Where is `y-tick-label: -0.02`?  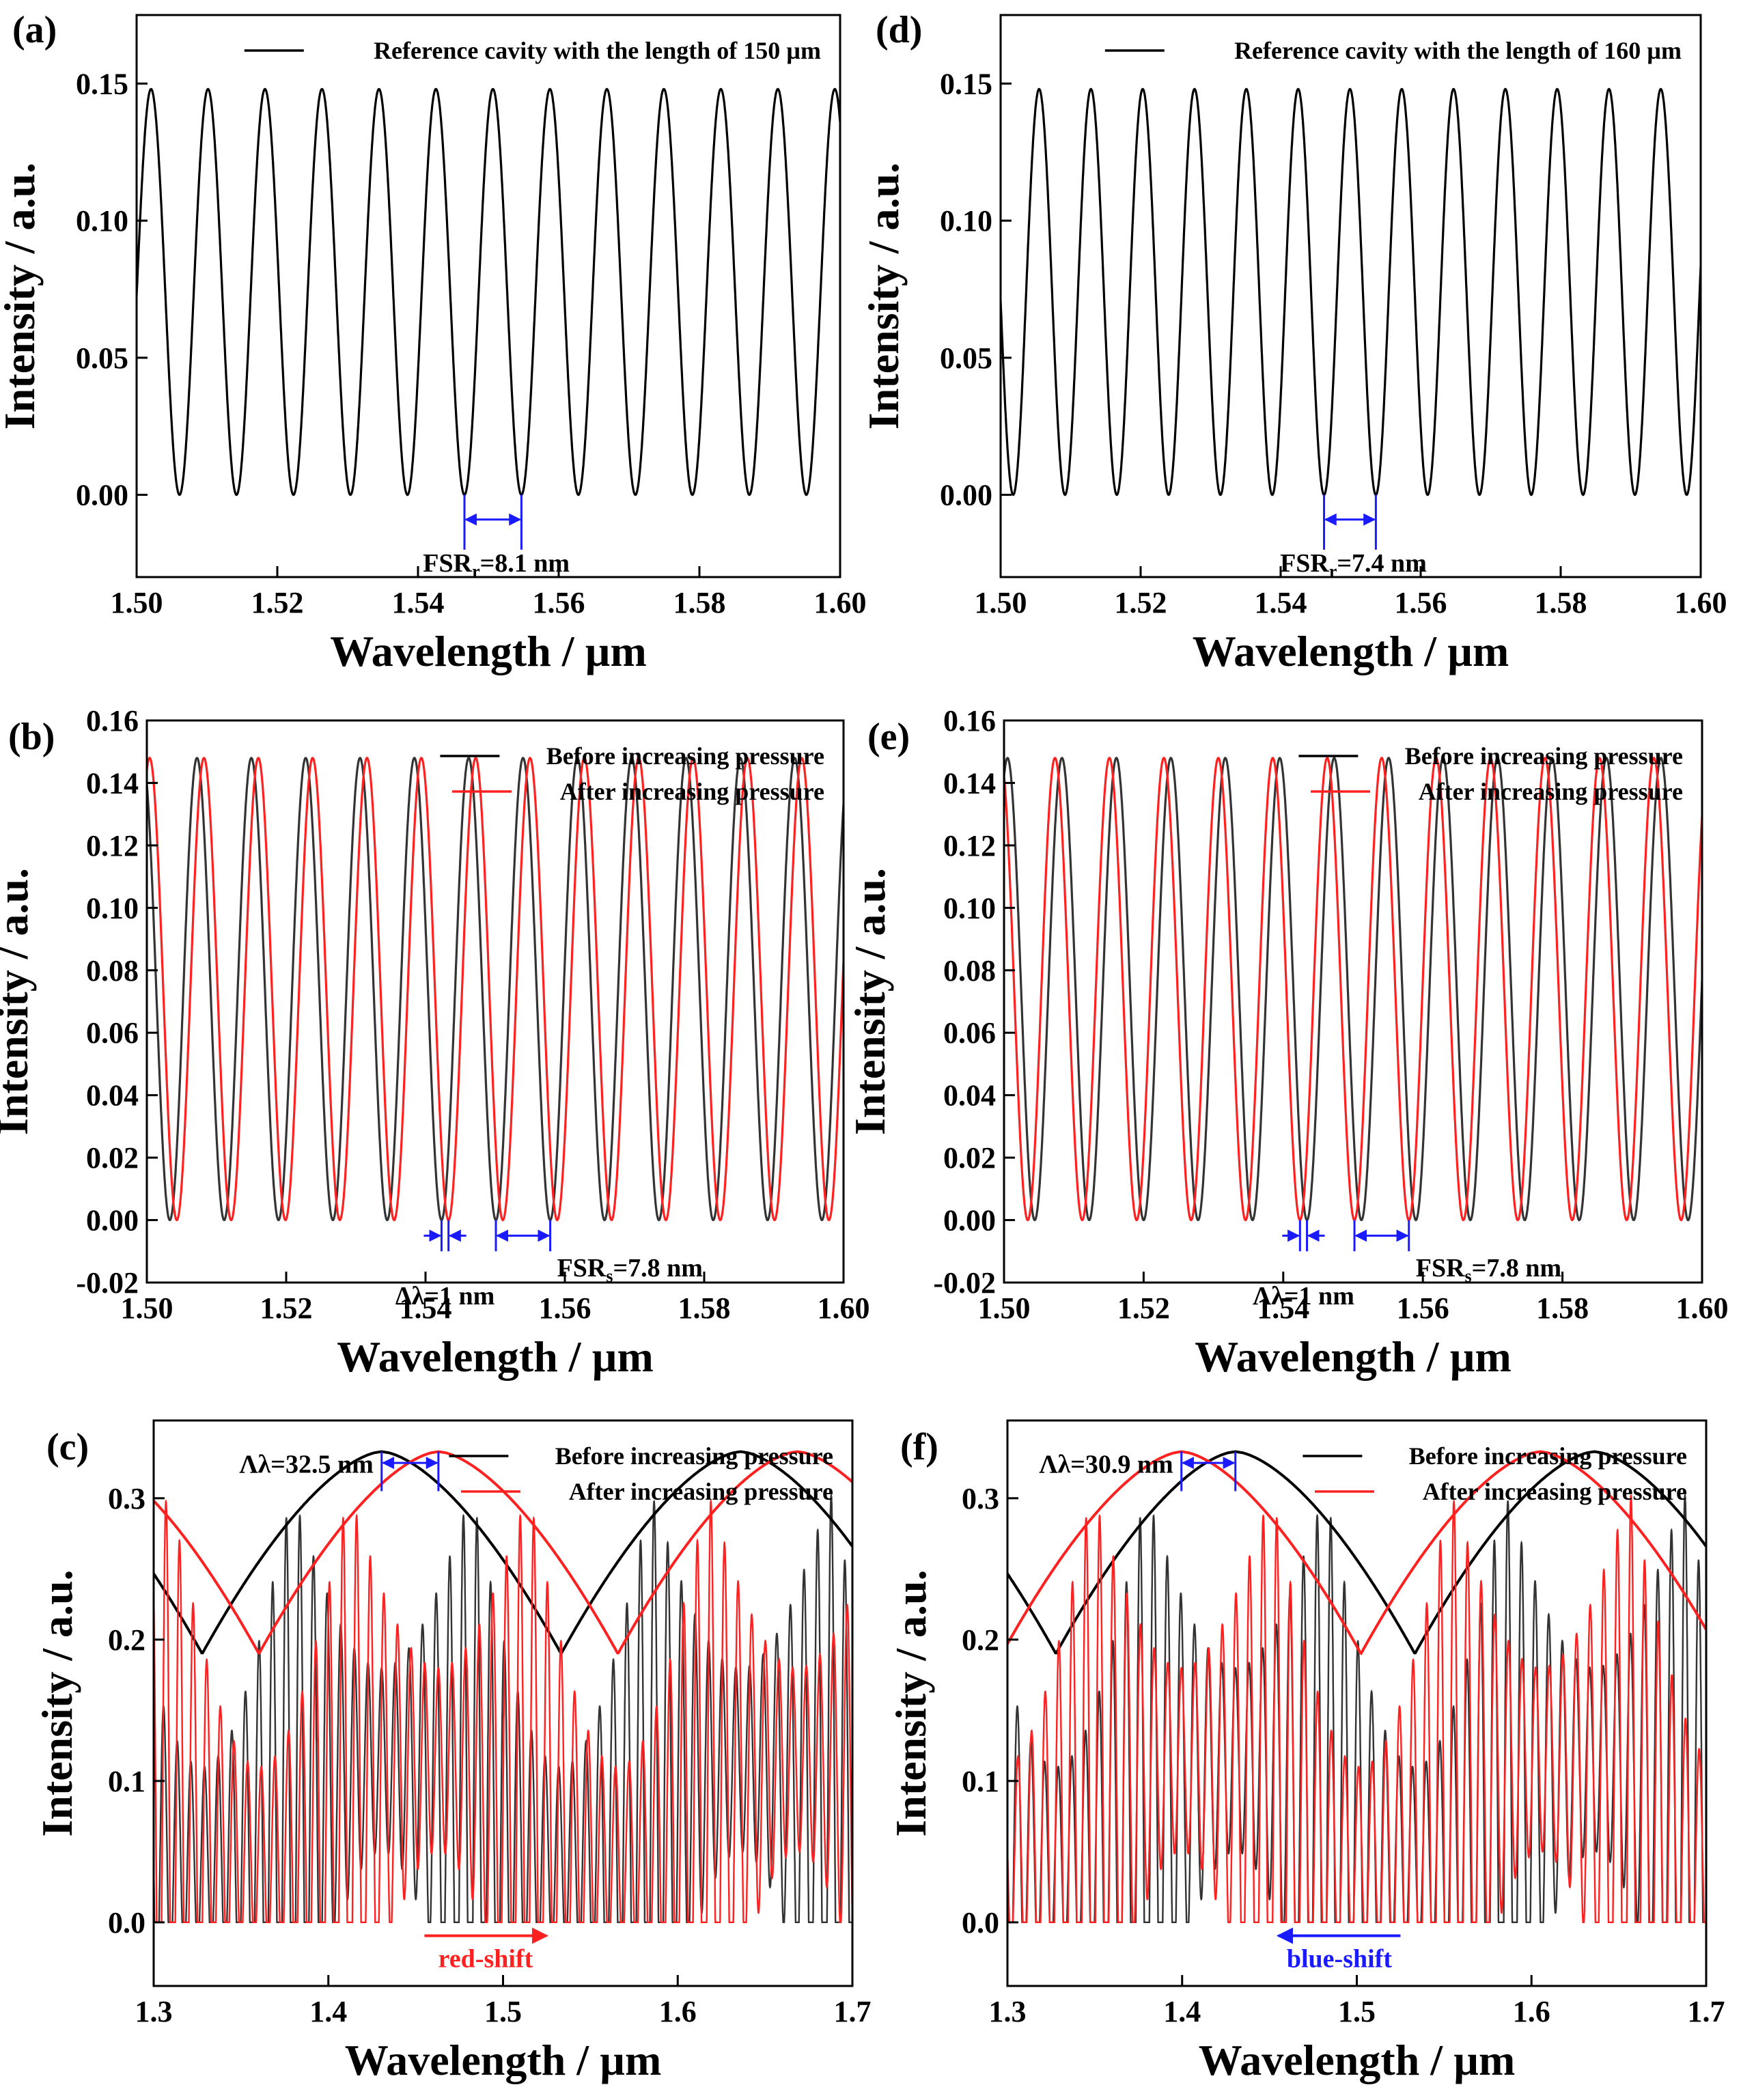 y-tick-label: -0.02 is located at coordinates (107, 1283).